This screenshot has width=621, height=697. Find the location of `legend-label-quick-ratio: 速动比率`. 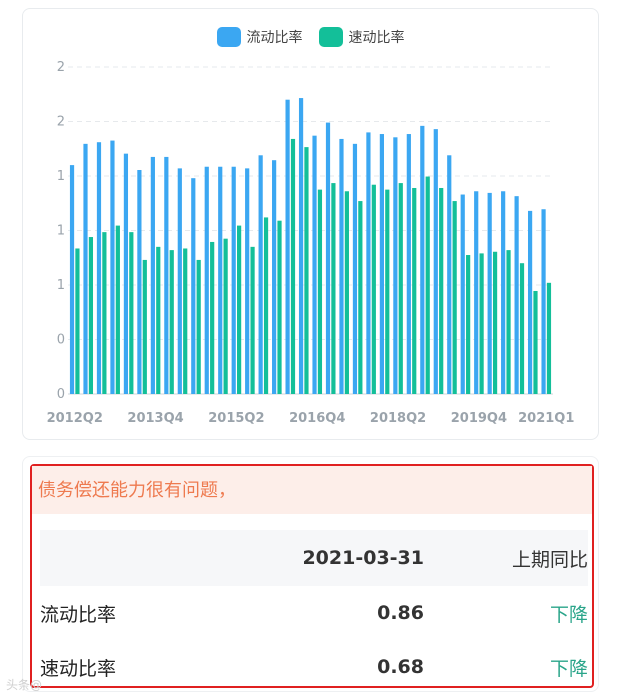

legend-label-quick-ratio: 速动比率 is located at coordinates (376, 38).